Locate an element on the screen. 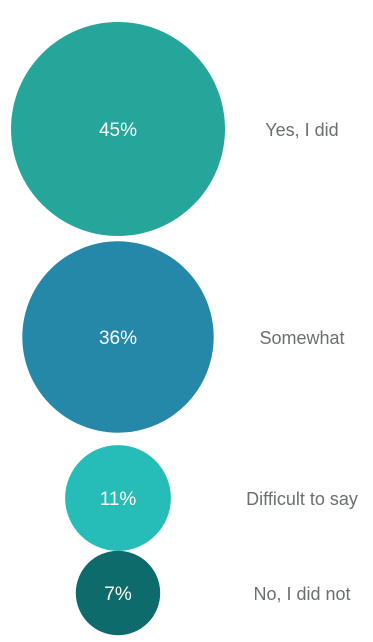 Image resolution: width=373 pixels, height=642 pixels. category-label-4: No, I did not is located at coordinates (301, 594).